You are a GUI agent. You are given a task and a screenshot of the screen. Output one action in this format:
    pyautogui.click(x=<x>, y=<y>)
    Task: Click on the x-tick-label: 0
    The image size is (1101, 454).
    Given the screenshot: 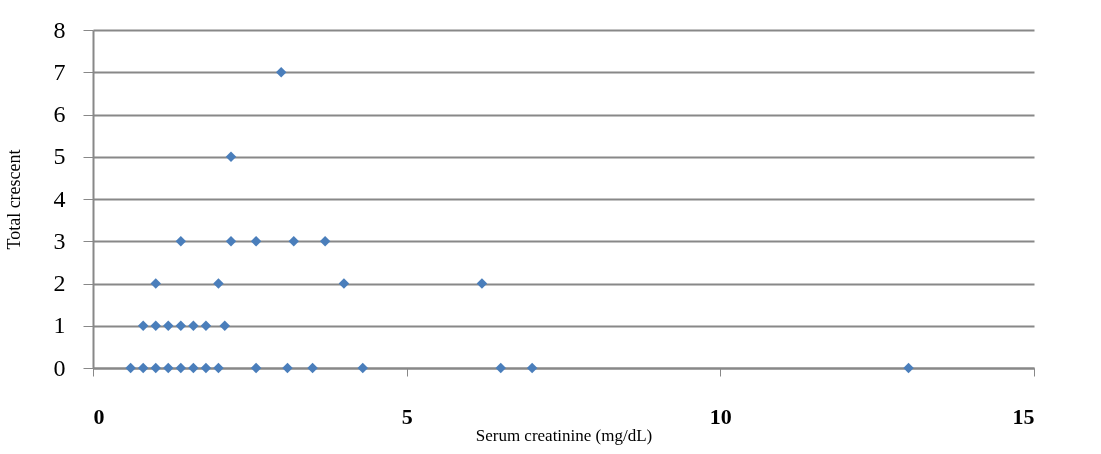 What is the action you would take?
    pyautogui.click(x=99, y=416)
    